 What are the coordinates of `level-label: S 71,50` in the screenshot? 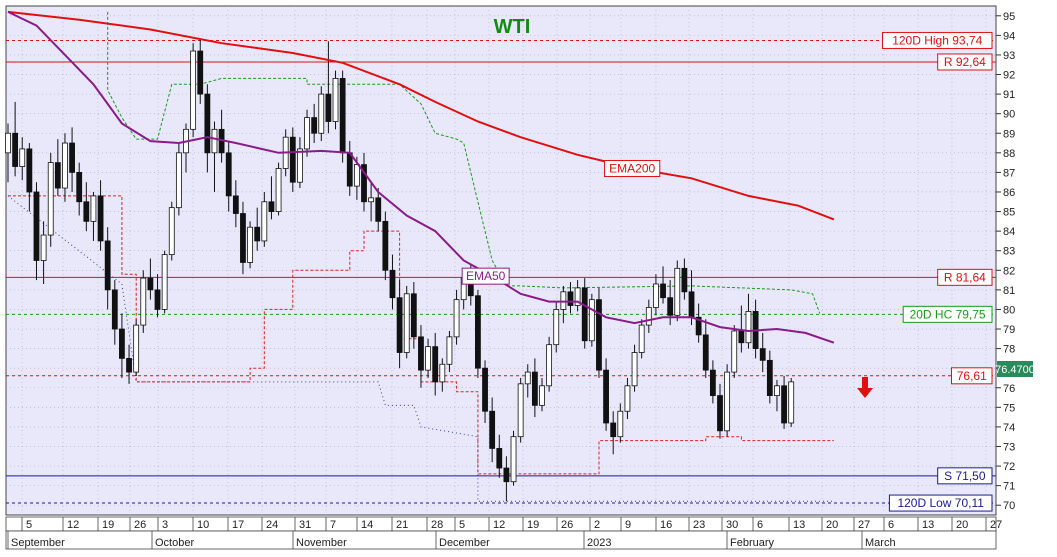 It's located at (965, 476).